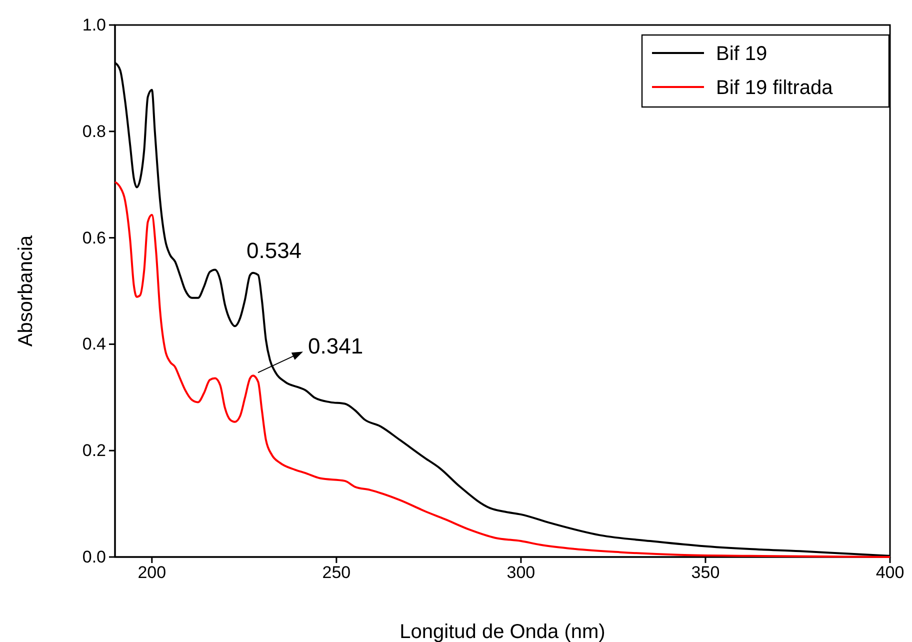 Image resolution: width=912 pixels, height=642 pixels. I want to click on y-tick-label: 0.4, so click(94, 344).